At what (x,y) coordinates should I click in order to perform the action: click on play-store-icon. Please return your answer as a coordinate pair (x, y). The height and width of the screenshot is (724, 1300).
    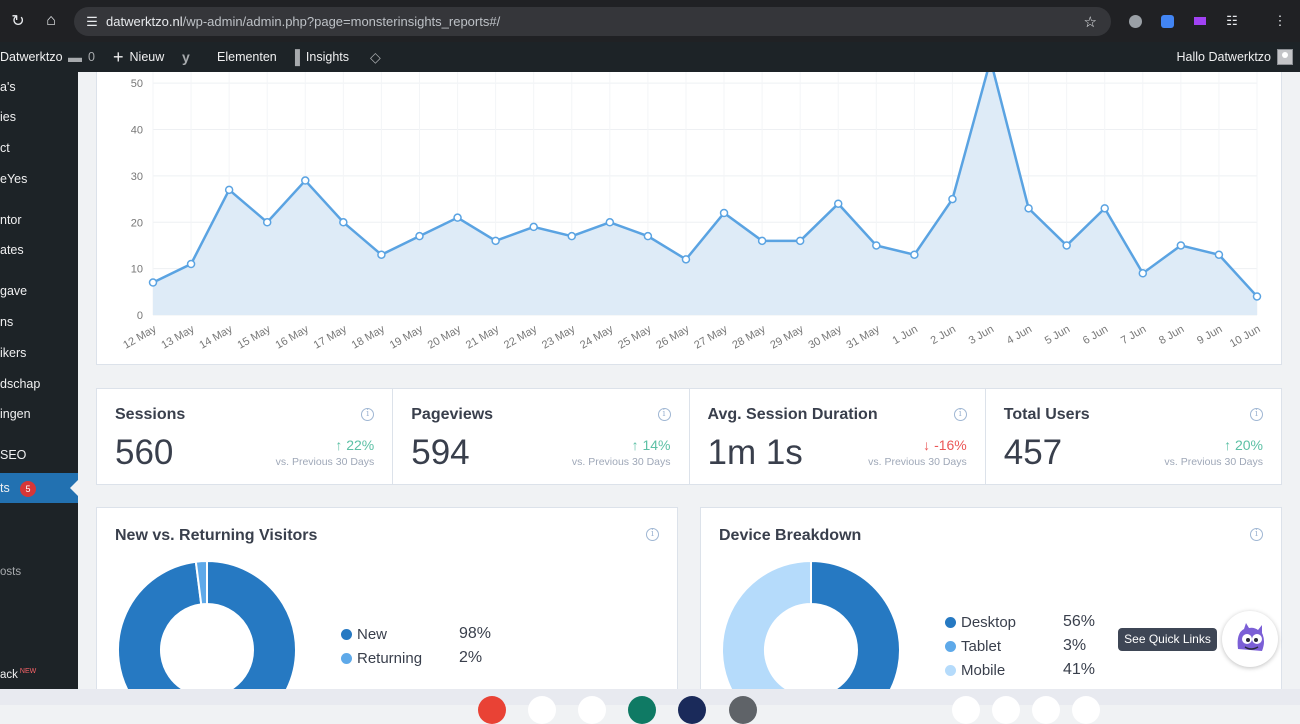
    Looking at the image, I should click on (592, 710).